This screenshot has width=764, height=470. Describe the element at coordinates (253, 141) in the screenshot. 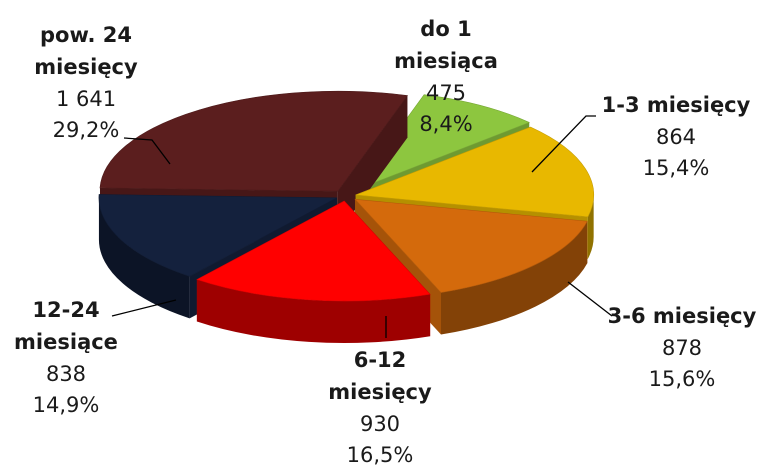

I see `slice-pow-24-top` at that location.